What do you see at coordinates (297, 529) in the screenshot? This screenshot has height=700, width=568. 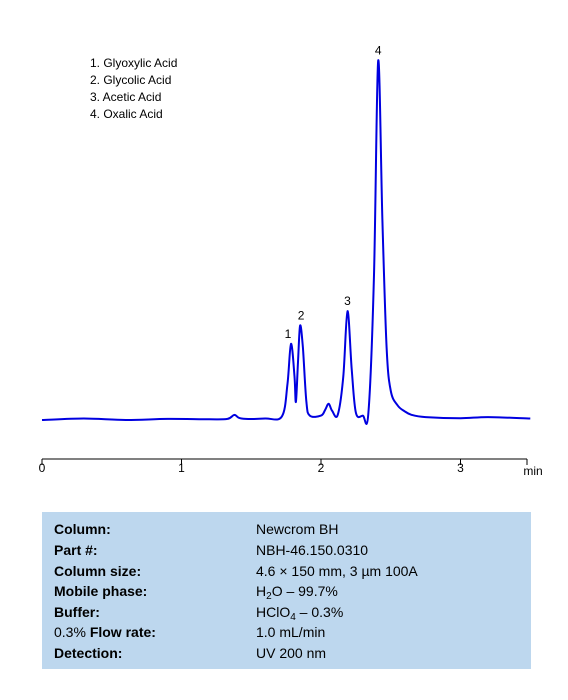 I see `column-value: Newcrom BH` at bounding box center [297, 529].